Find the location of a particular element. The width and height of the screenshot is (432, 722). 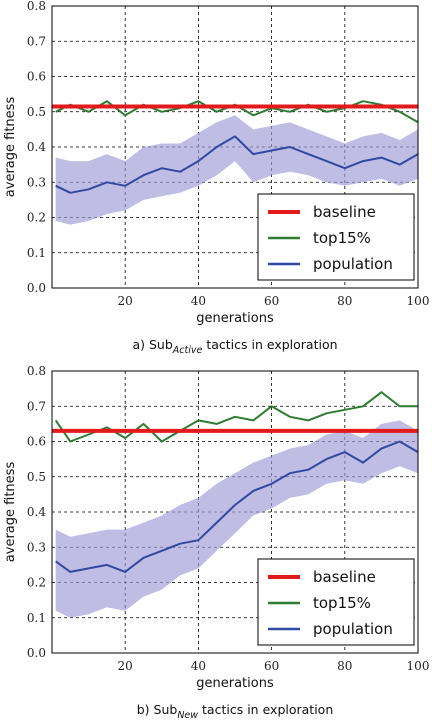

population-confidence-band is located at coordinates (236, 170).